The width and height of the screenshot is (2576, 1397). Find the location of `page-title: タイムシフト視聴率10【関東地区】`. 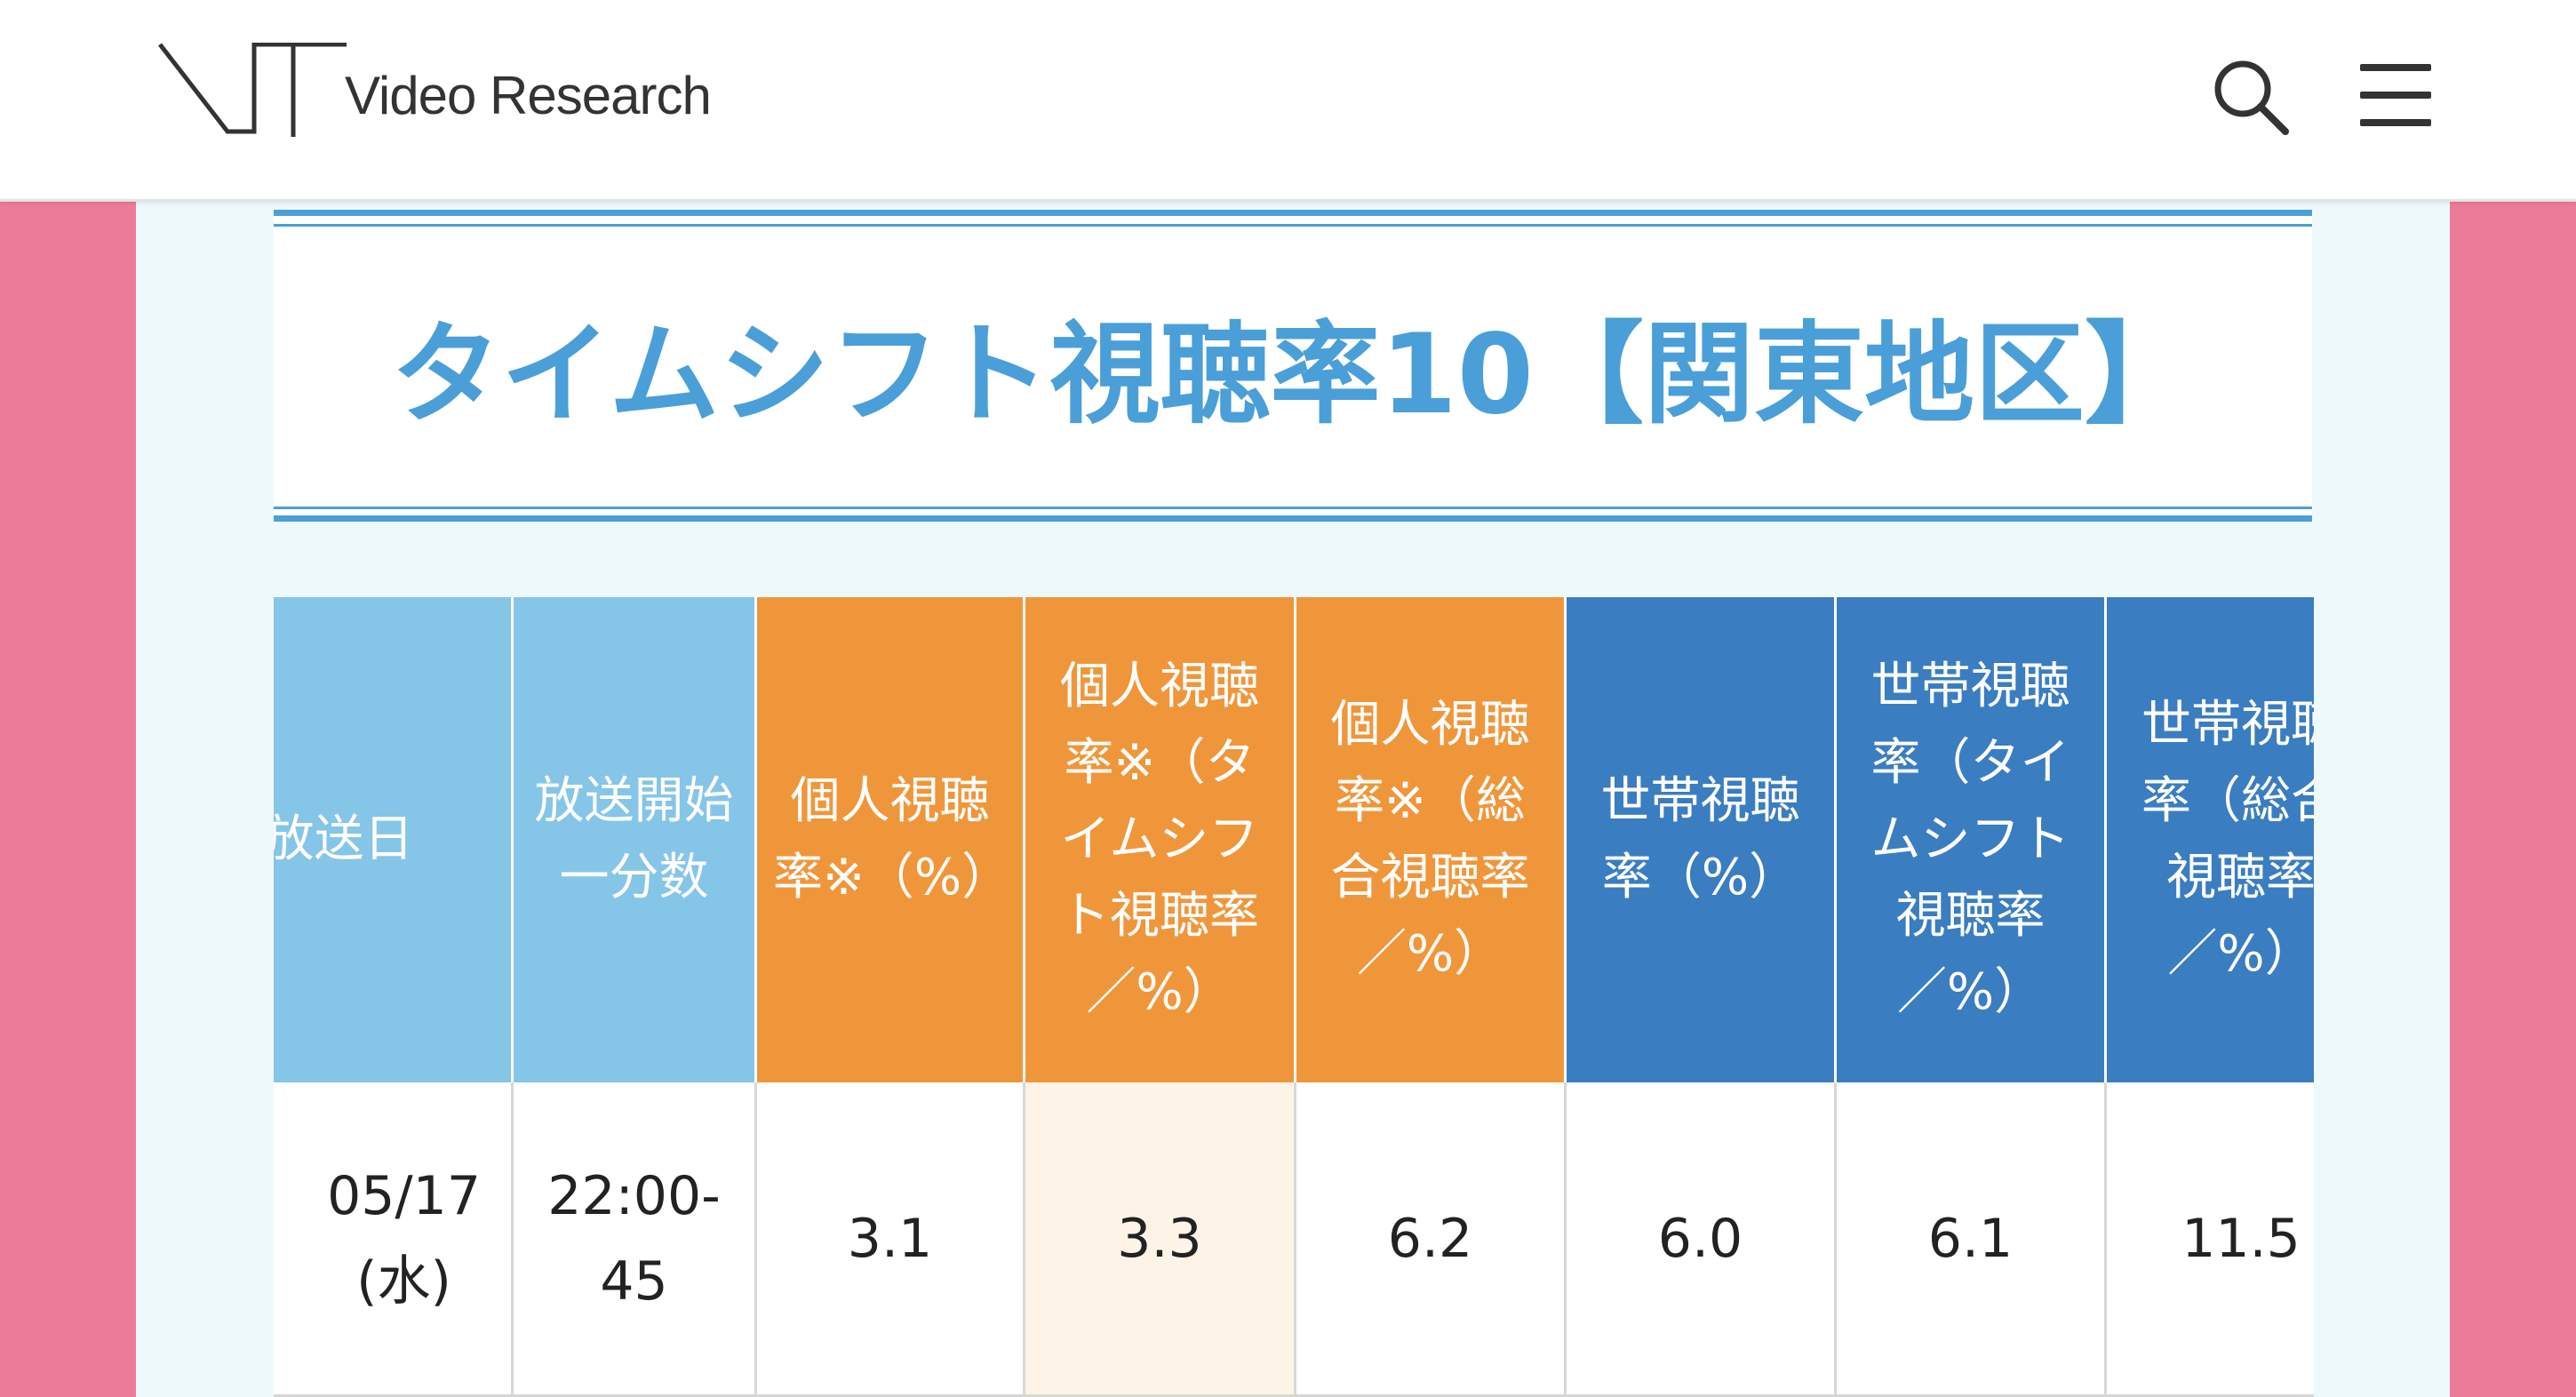

page-title: タイムシフト視聴率10【関東地区】 is located at coordinates (1293, 375).